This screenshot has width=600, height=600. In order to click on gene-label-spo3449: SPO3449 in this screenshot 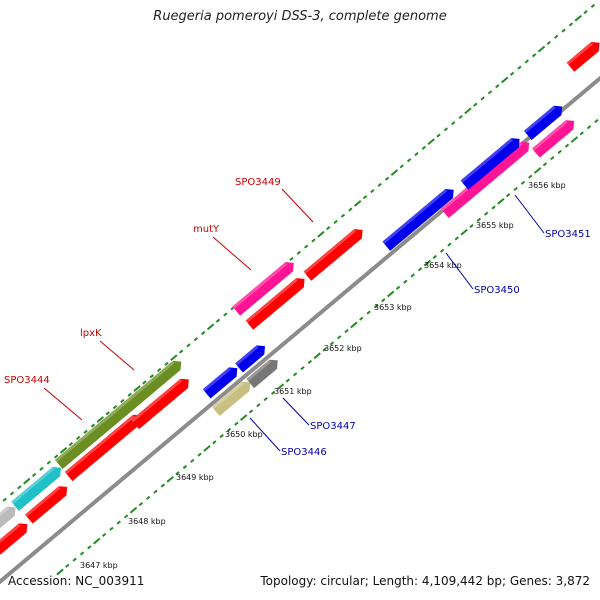, I will do `click(258, 182)`.